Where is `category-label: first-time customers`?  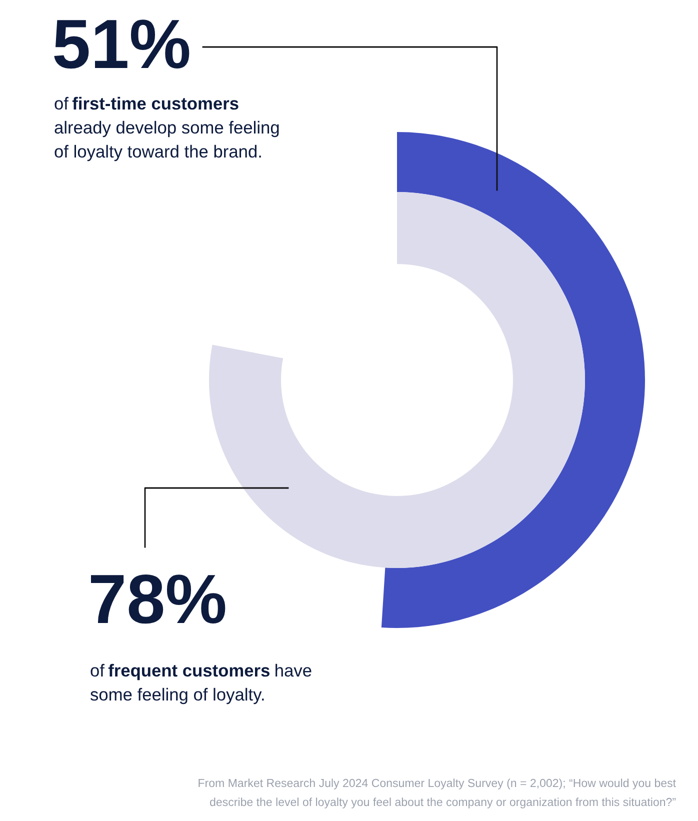
category-label: first-time customers is located at coordinates (155, 103).